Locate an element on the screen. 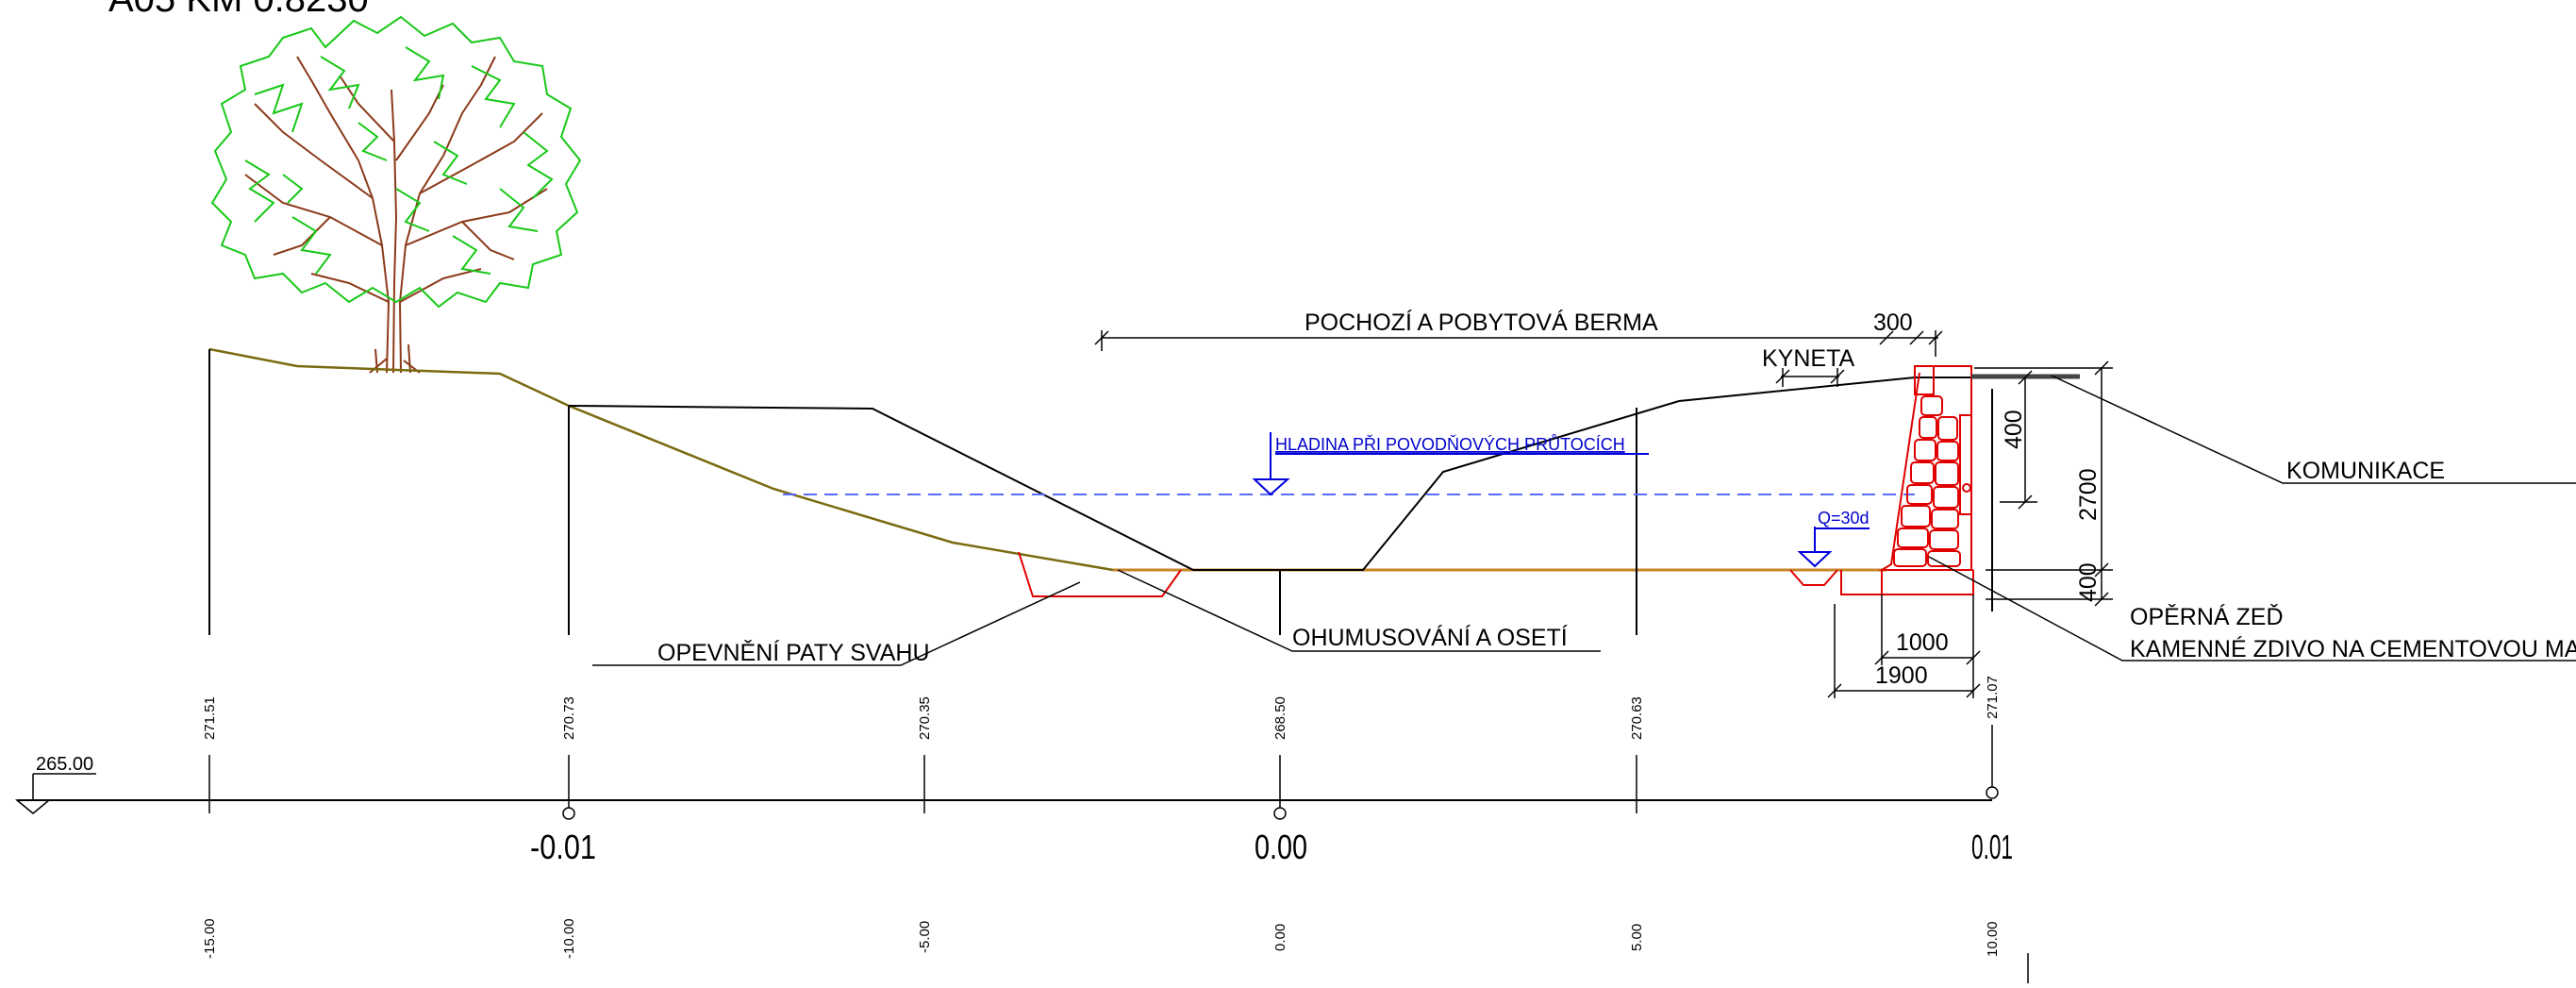 This screenshot has height=988, width=2576. ohumusovani-callout: OHUMUSOVÁNÍ A OSETÍ is located at coordinates (1359, 611).